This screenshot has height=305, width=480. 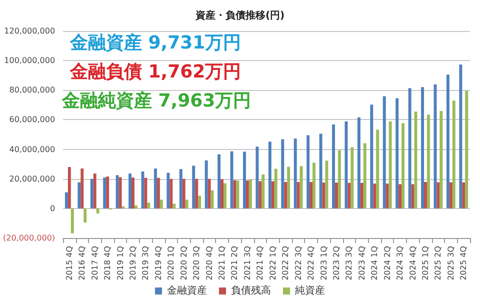 What do you see at coordinates (32, 179) in the screenshot?
I see `y-tick-label: 20,000,000` at bounding box center [32, 179].